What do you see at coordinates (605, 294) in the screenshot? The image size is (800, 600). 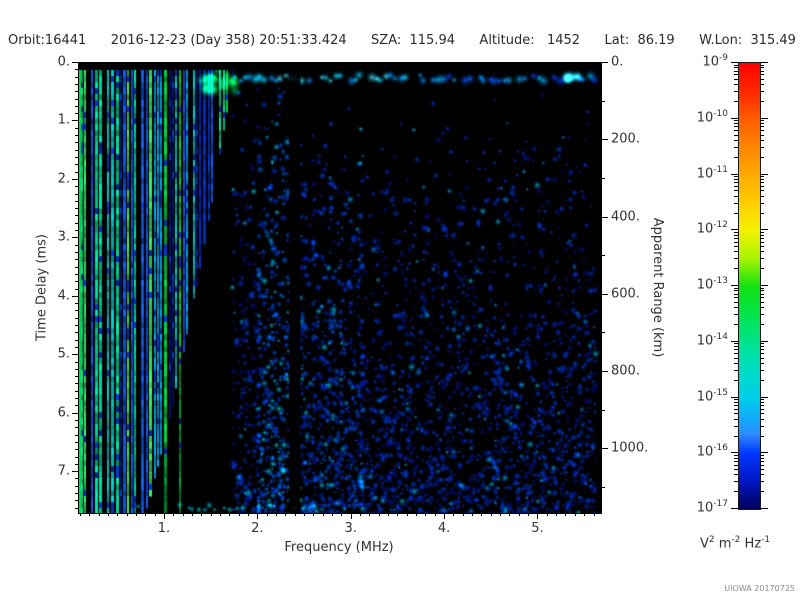 I see `right-axis-major-tick` at bounding box center [605, 294].